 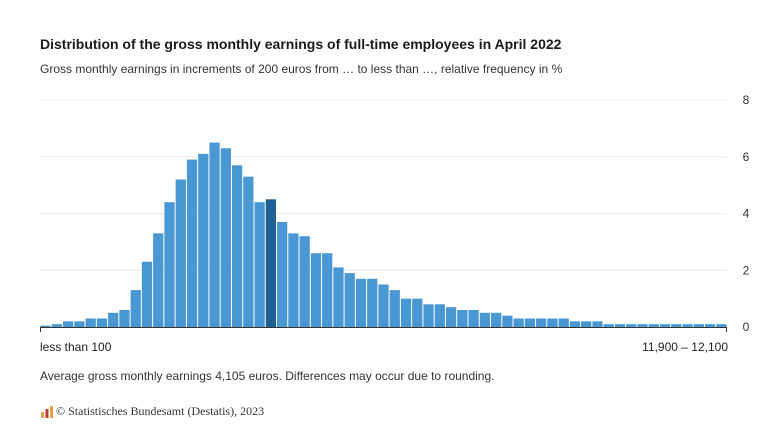 What do you see at coordinates (746, 100) in the screenshot?
I see `y-tick-label: 8` at bounding box center [746, 100].